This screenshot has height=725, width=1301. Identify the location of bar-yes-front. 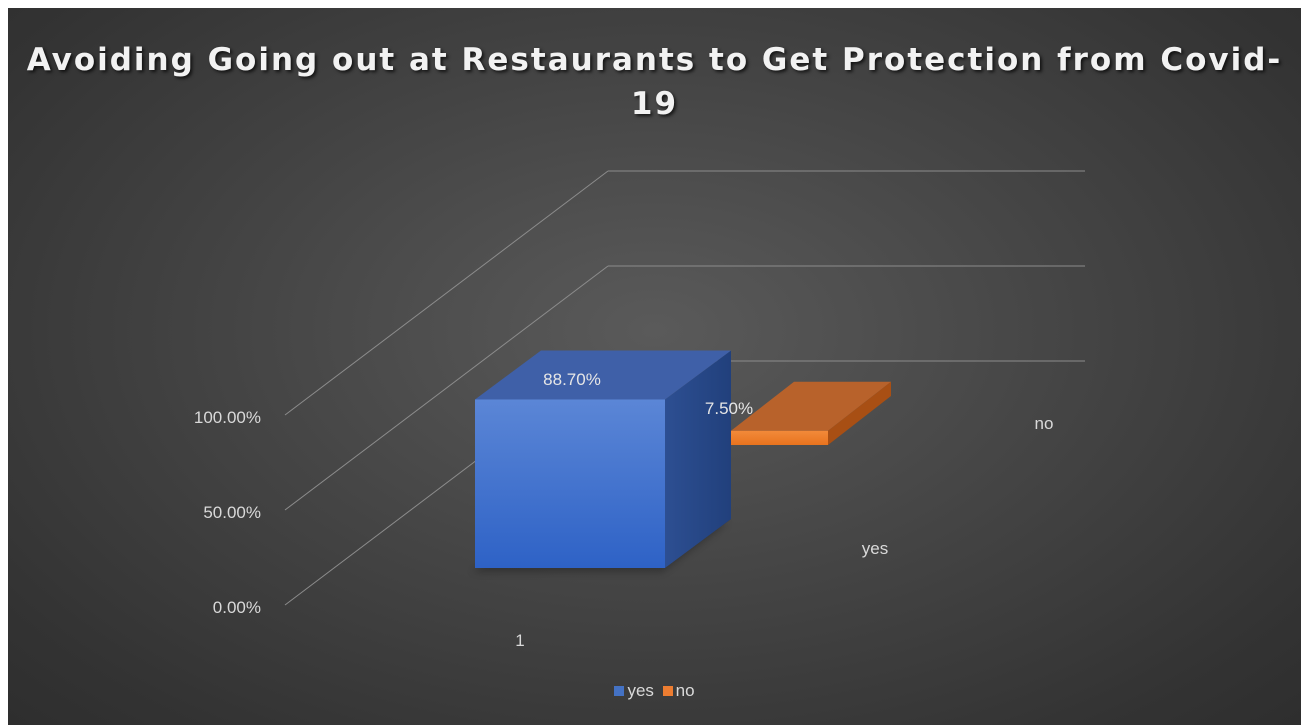
(570, 483).